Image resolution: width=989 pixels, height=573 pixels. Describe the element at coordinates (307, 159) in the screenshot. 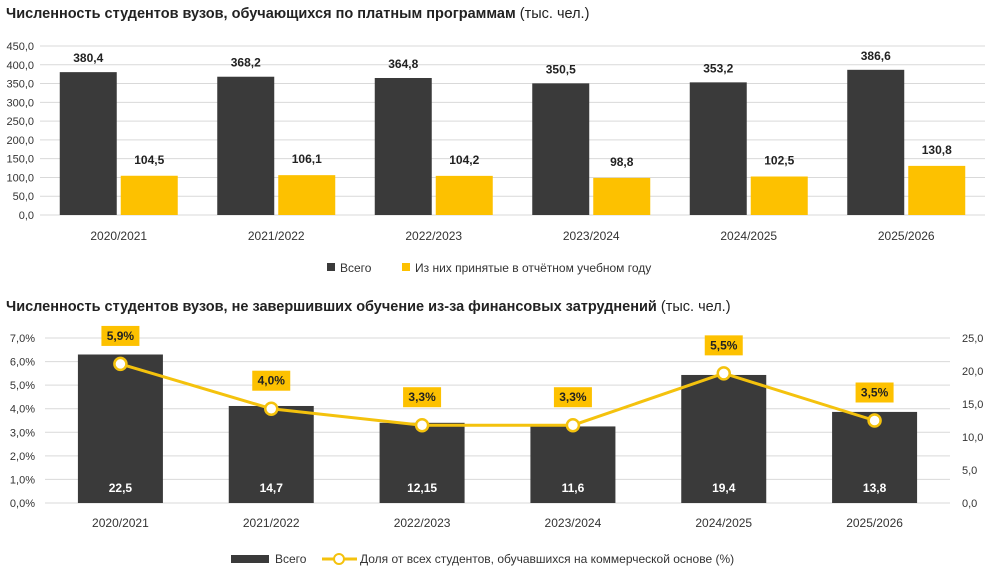

I see `data-label-admitted: 106,1` at that location.